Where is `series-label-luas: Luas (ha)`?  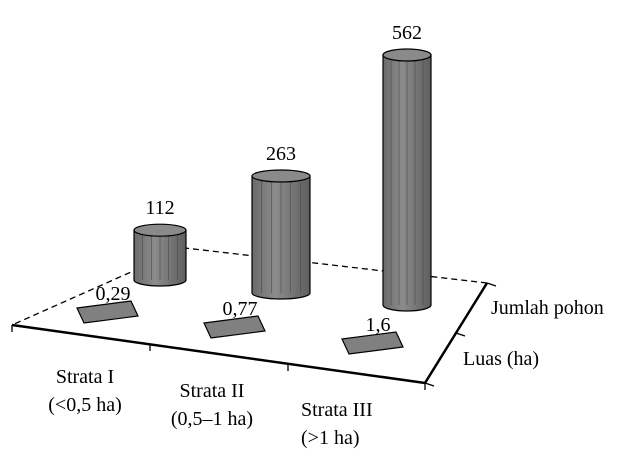 series-label-luas: Luas (ha) is located at coordinates (501, 359).